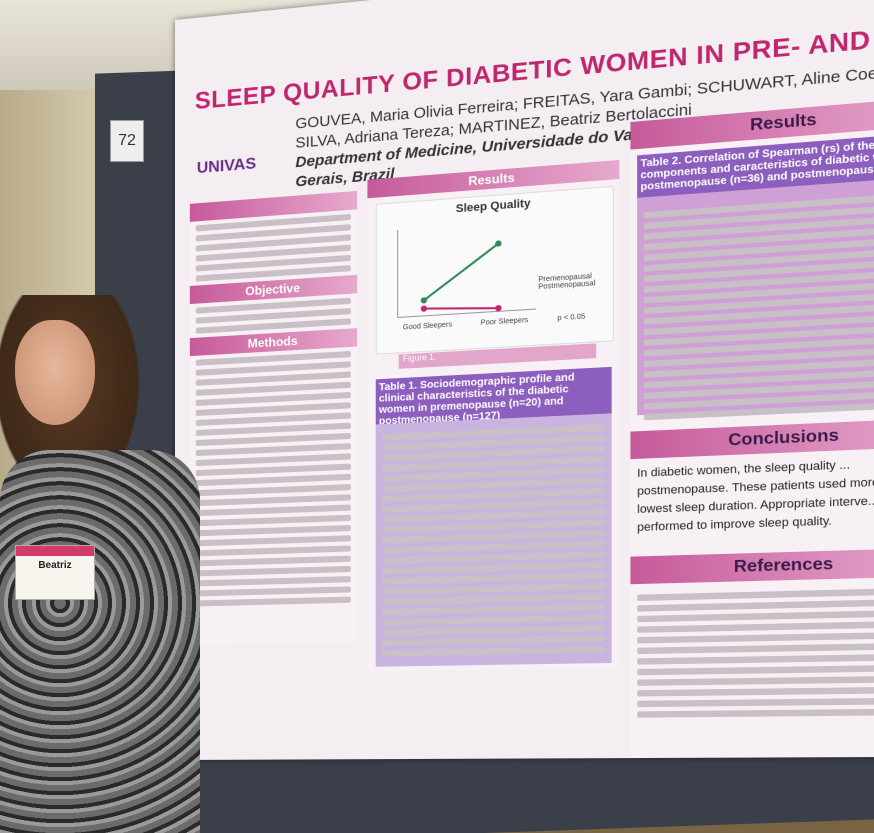 This screenshot has width=874, height=833. I want to click on references-header: References, so click(752, 566).